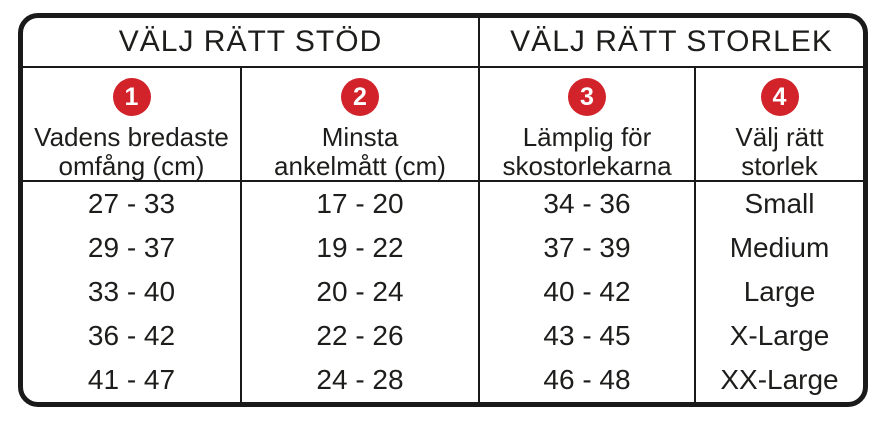 The height and width of the screenshot is (433, 888). Describe the element at coordinates (361, 248) in the screenshot. I see `table-cell-ankle-range: 19 - 22` at that location.